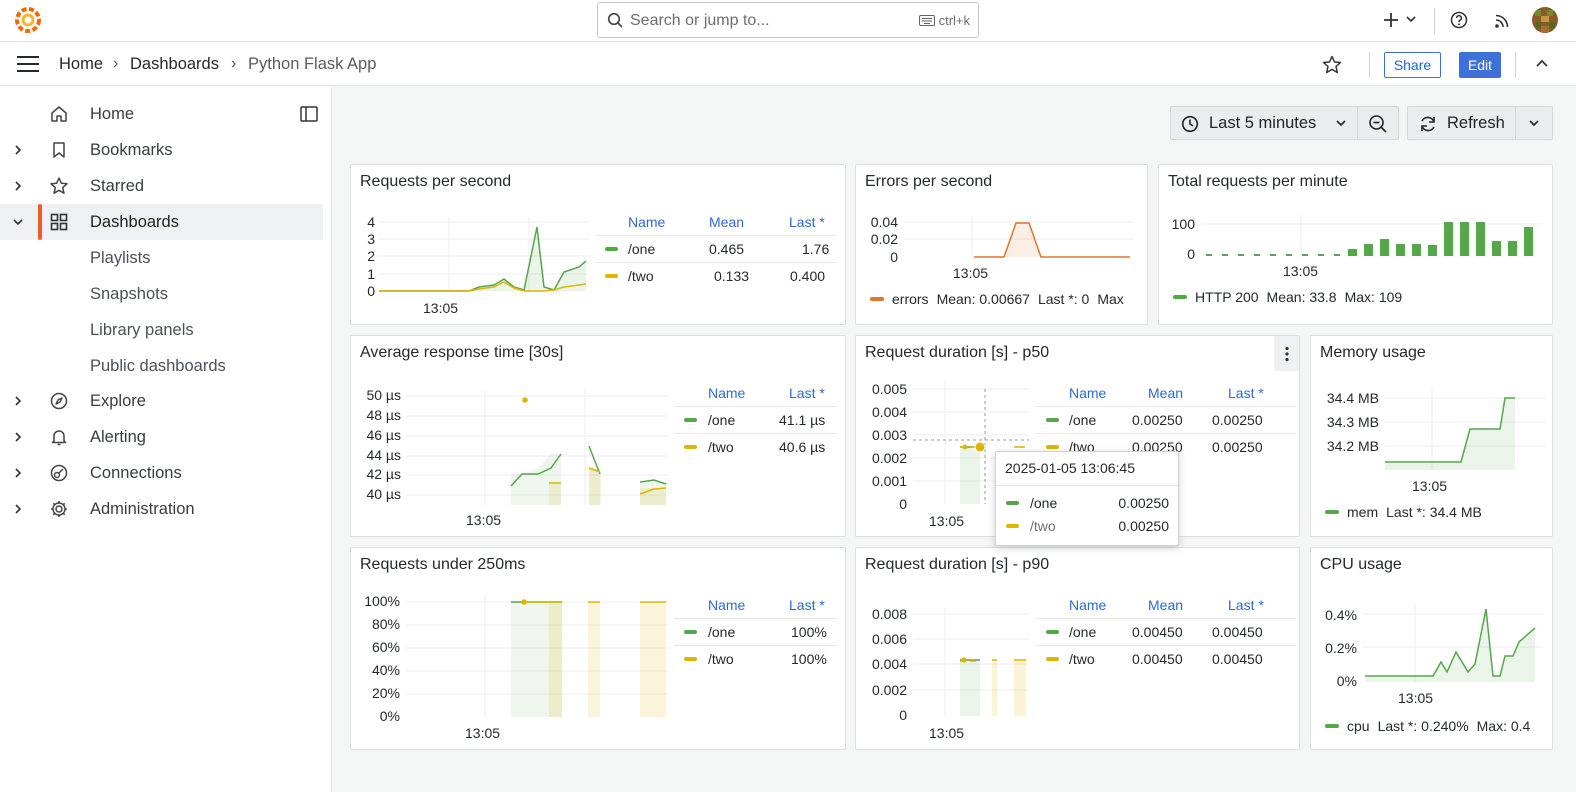  Describe the element at coordinates (309, 114) in the screenshot. I see `dock-menu-icon` at that location.